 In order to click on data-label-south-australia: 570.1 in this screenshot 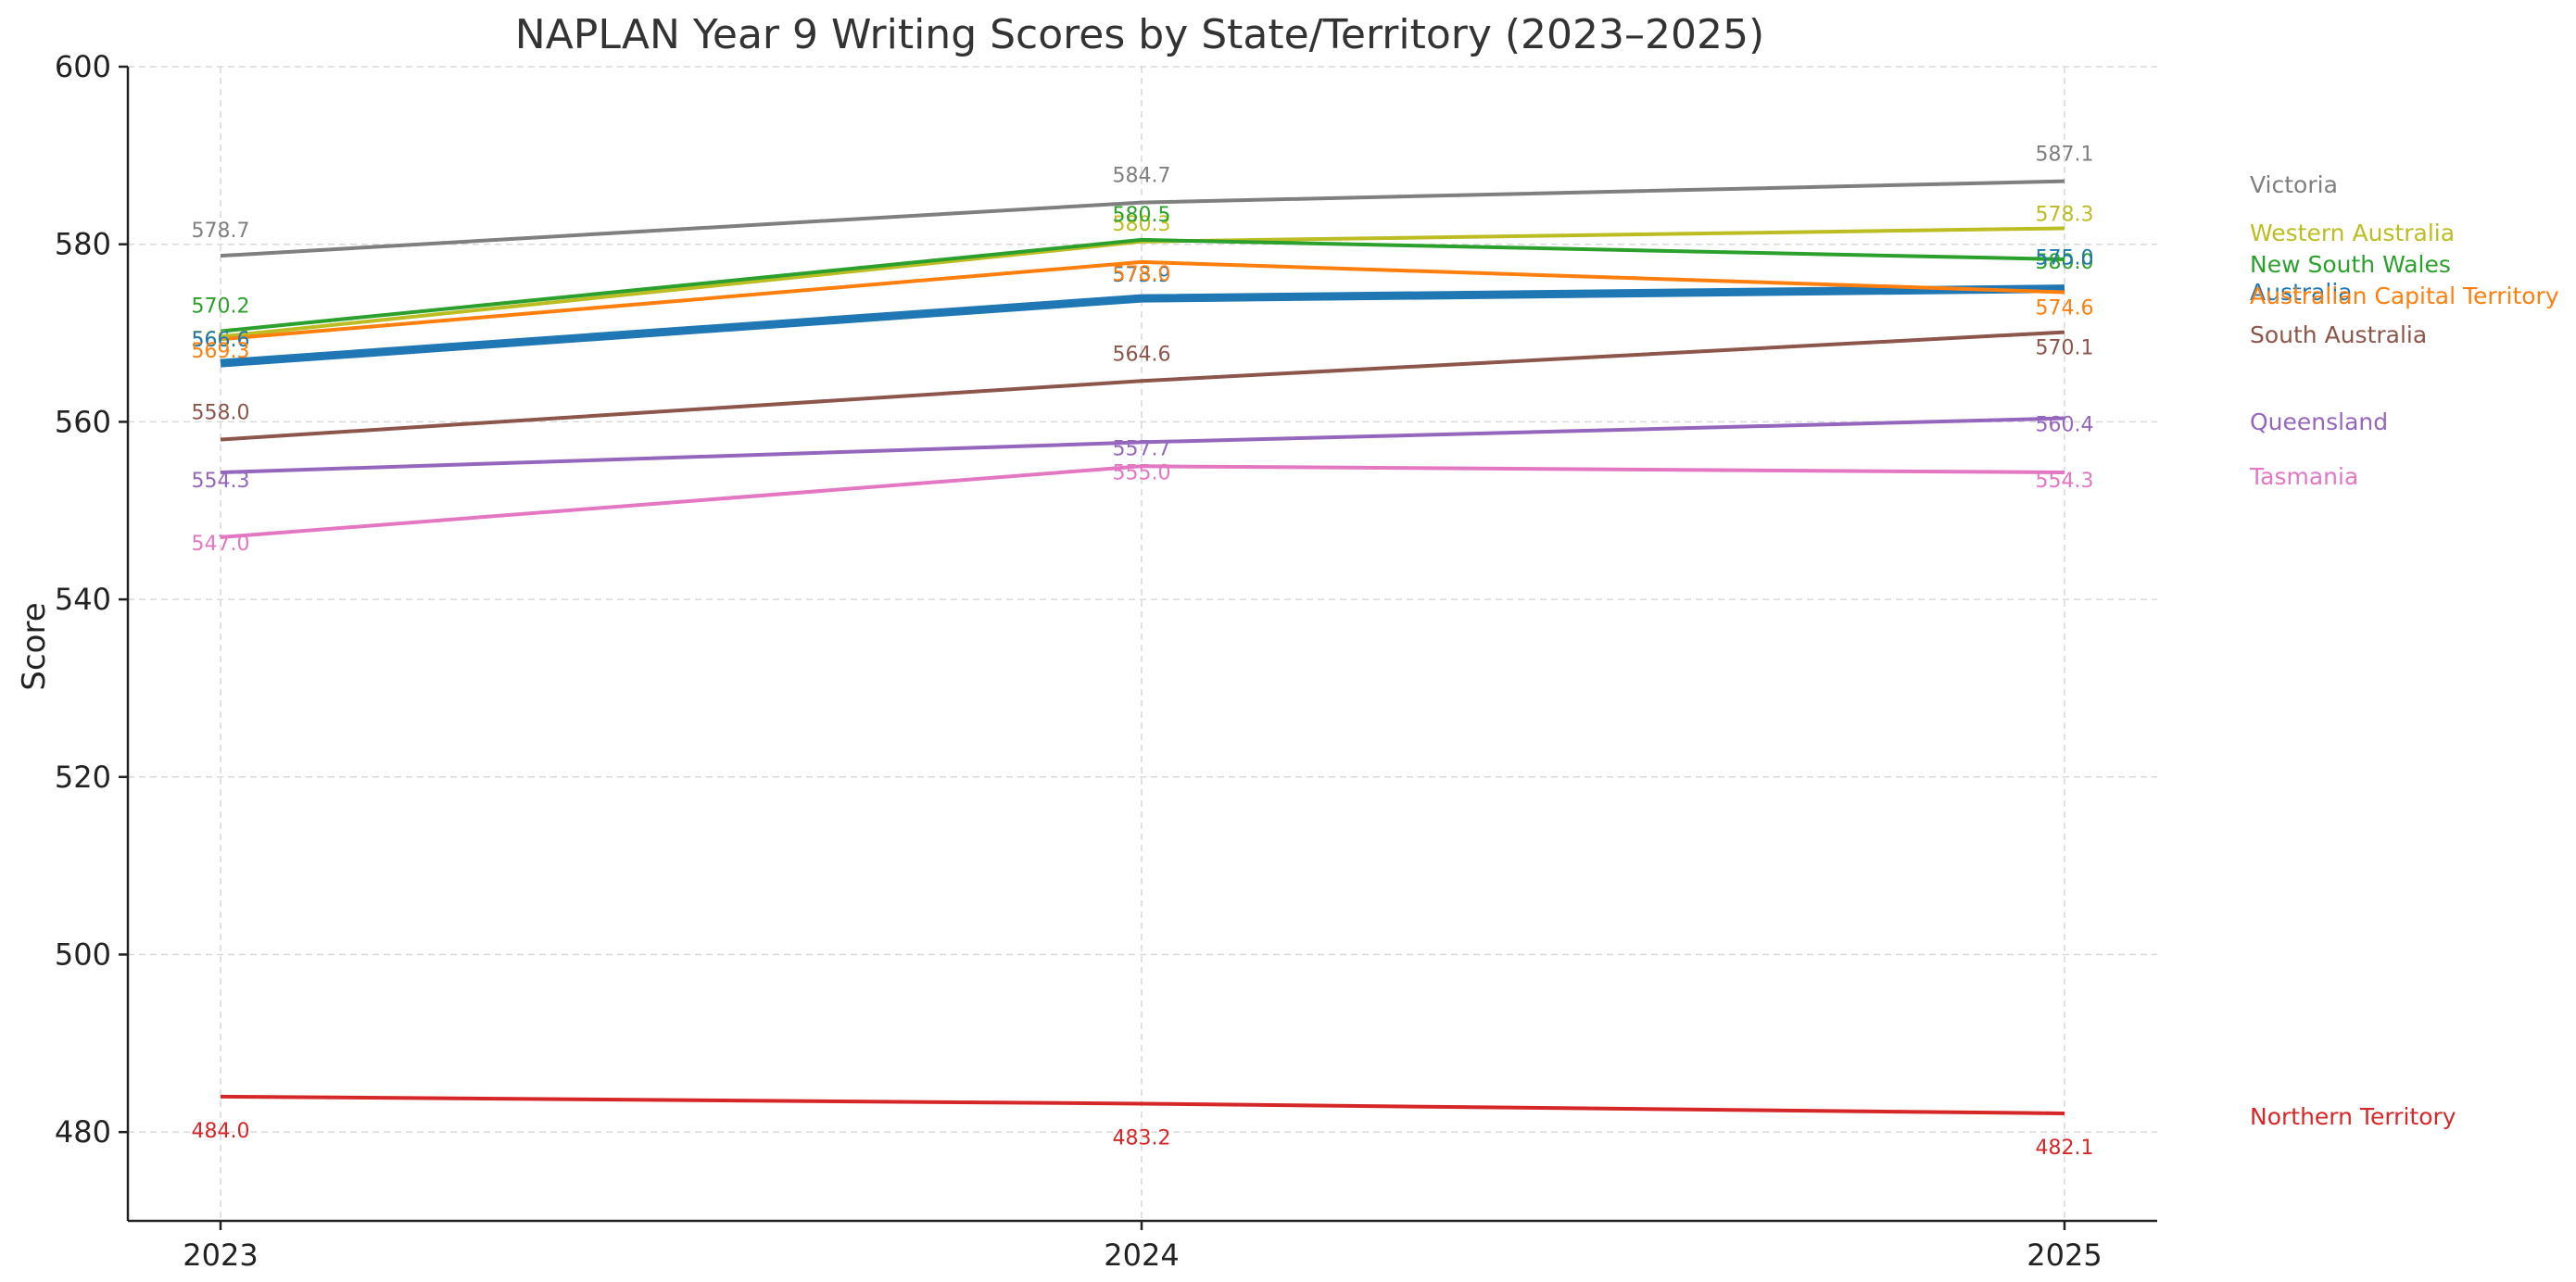, I will do `click(2065, 348)`.